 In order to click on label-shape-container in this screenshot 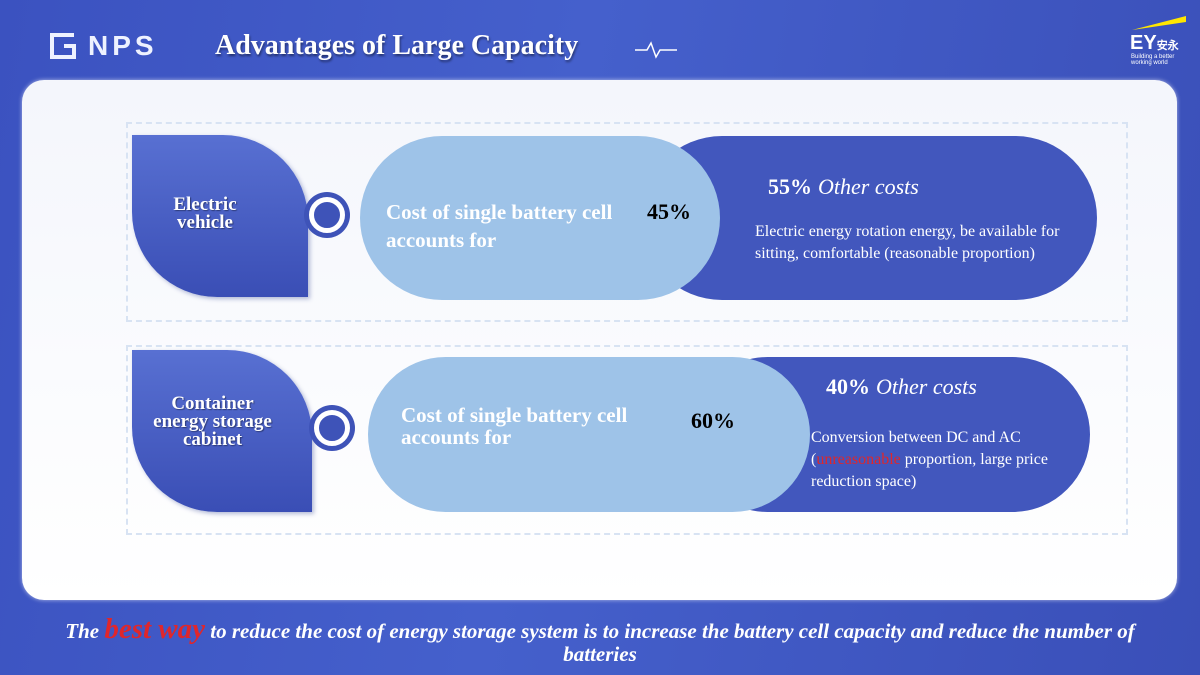, I will do `click(222, 431)`.